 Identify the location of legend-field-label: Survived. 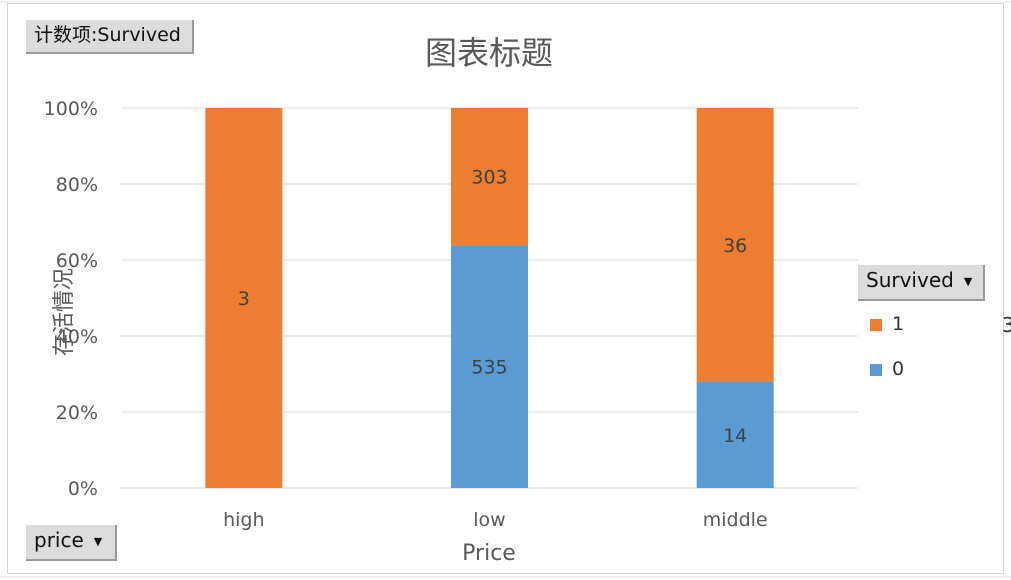
(910, 280).